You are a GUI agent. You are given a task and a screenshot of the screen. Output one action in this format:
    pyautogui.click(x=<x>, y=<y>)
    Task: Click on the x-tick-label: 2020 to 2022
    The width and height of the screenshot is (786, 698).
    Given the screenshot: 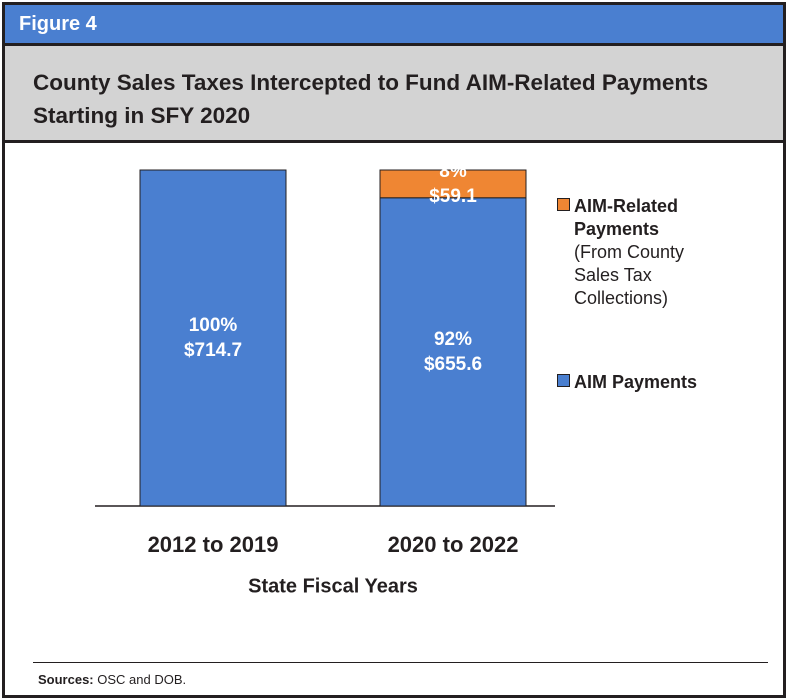 What is the action you would take?
    pyautogui.click(x=453, y=544)
    